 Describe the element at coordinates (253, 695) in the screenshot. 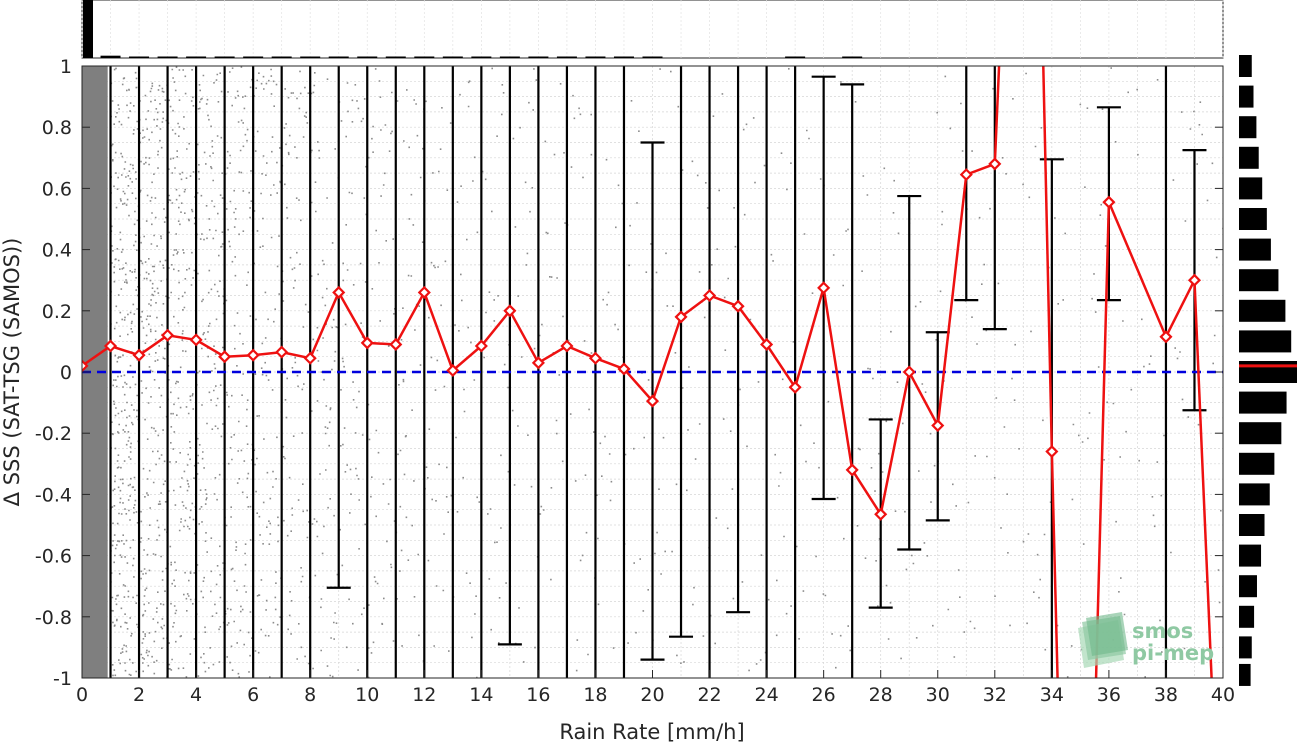

I see `x-tick-label: 6` at that location.